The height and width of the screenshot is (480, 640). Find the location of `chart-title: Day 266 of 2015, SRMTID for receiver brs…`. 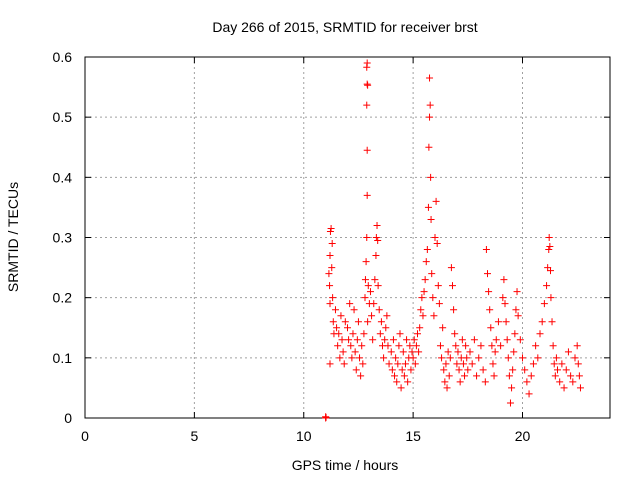

chart-title: Day 266 of 2015, SRMTID for receiver brs… is located at coordinates (344, 27).